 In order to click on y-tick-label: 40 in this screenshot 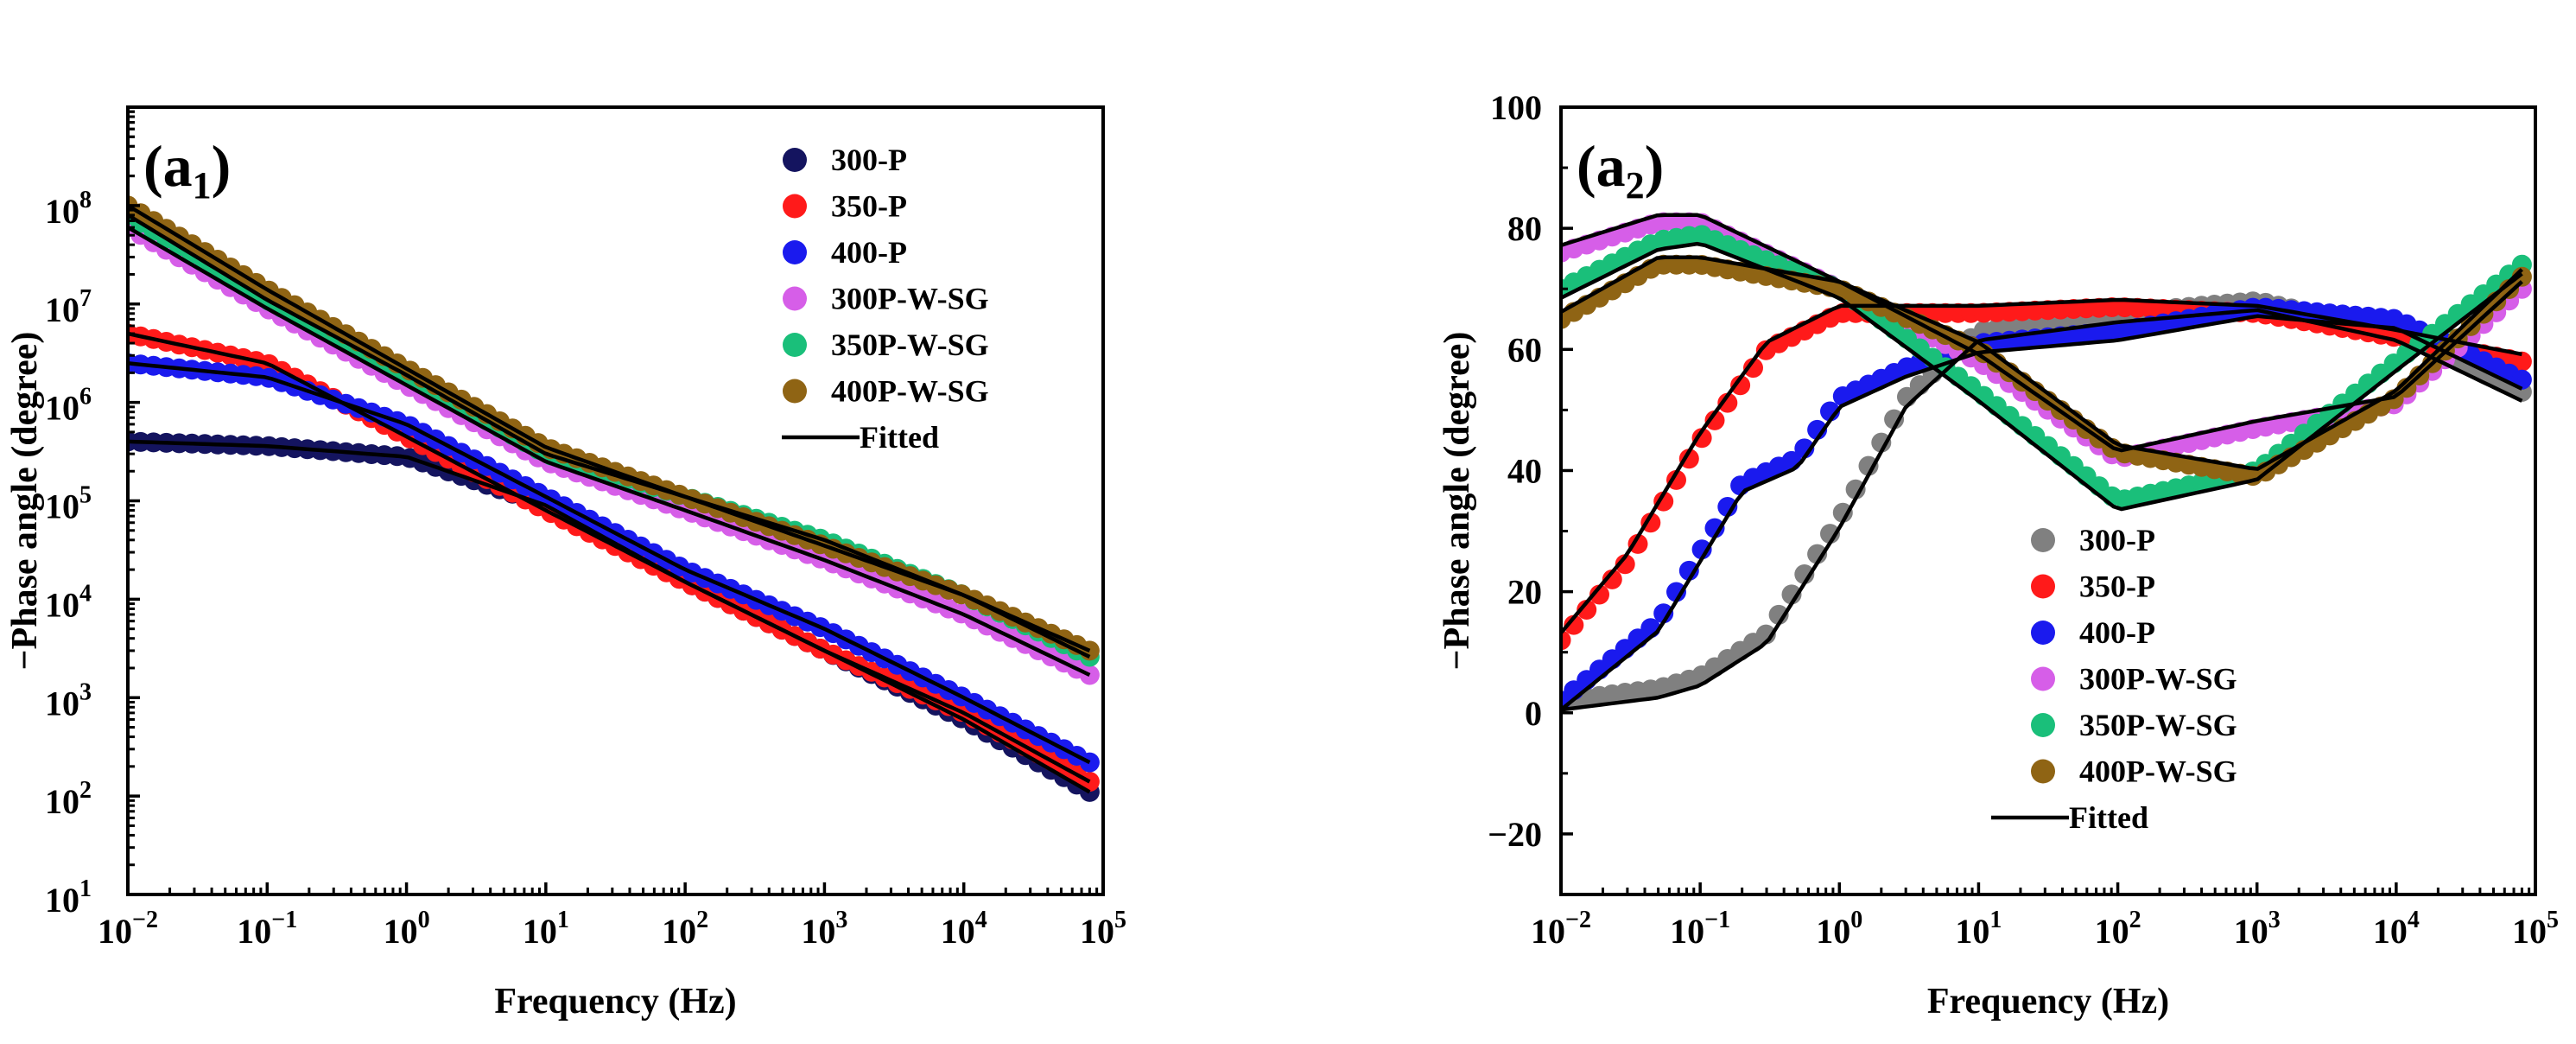, I will do `click(1524, 470)`.